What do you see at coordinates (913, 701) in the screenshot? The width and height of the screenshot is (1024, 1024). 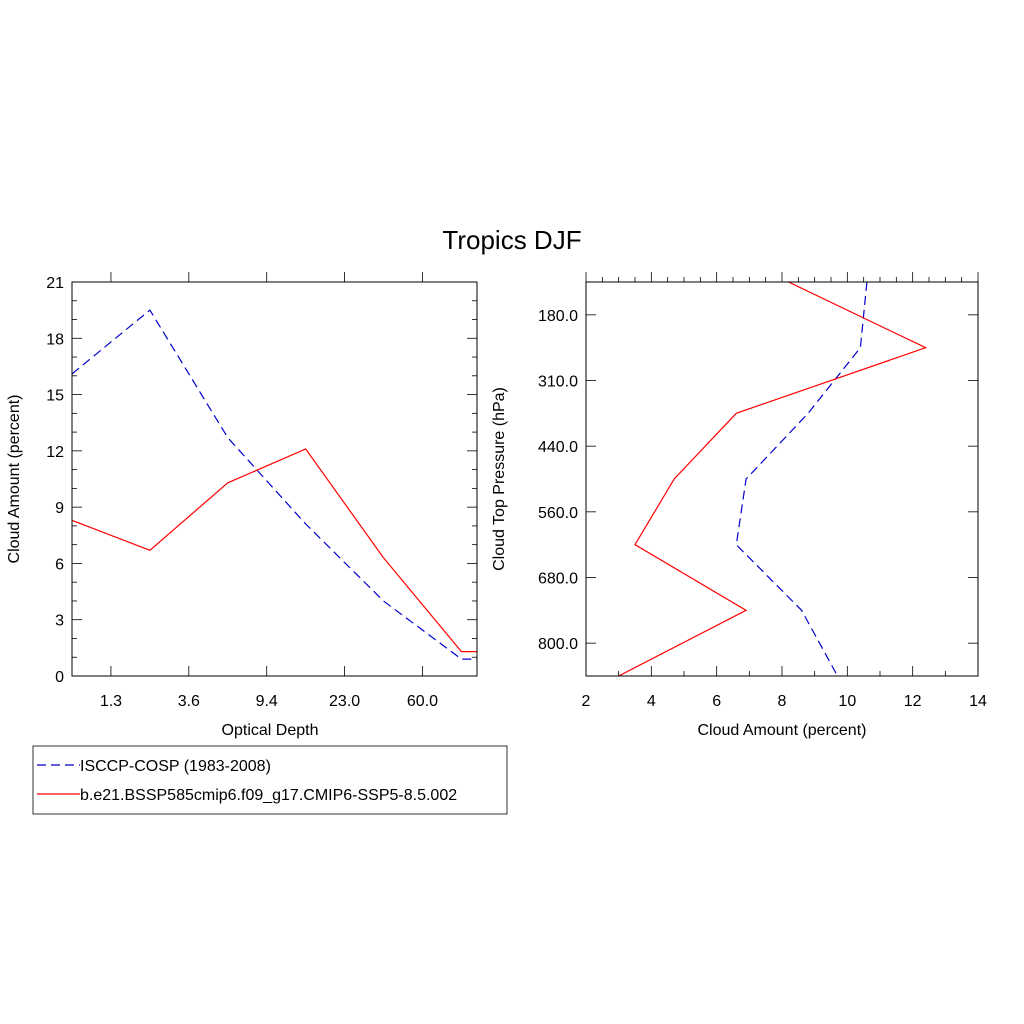 I see `right-x-tick-label: 12` at bounding box center [913, 701].